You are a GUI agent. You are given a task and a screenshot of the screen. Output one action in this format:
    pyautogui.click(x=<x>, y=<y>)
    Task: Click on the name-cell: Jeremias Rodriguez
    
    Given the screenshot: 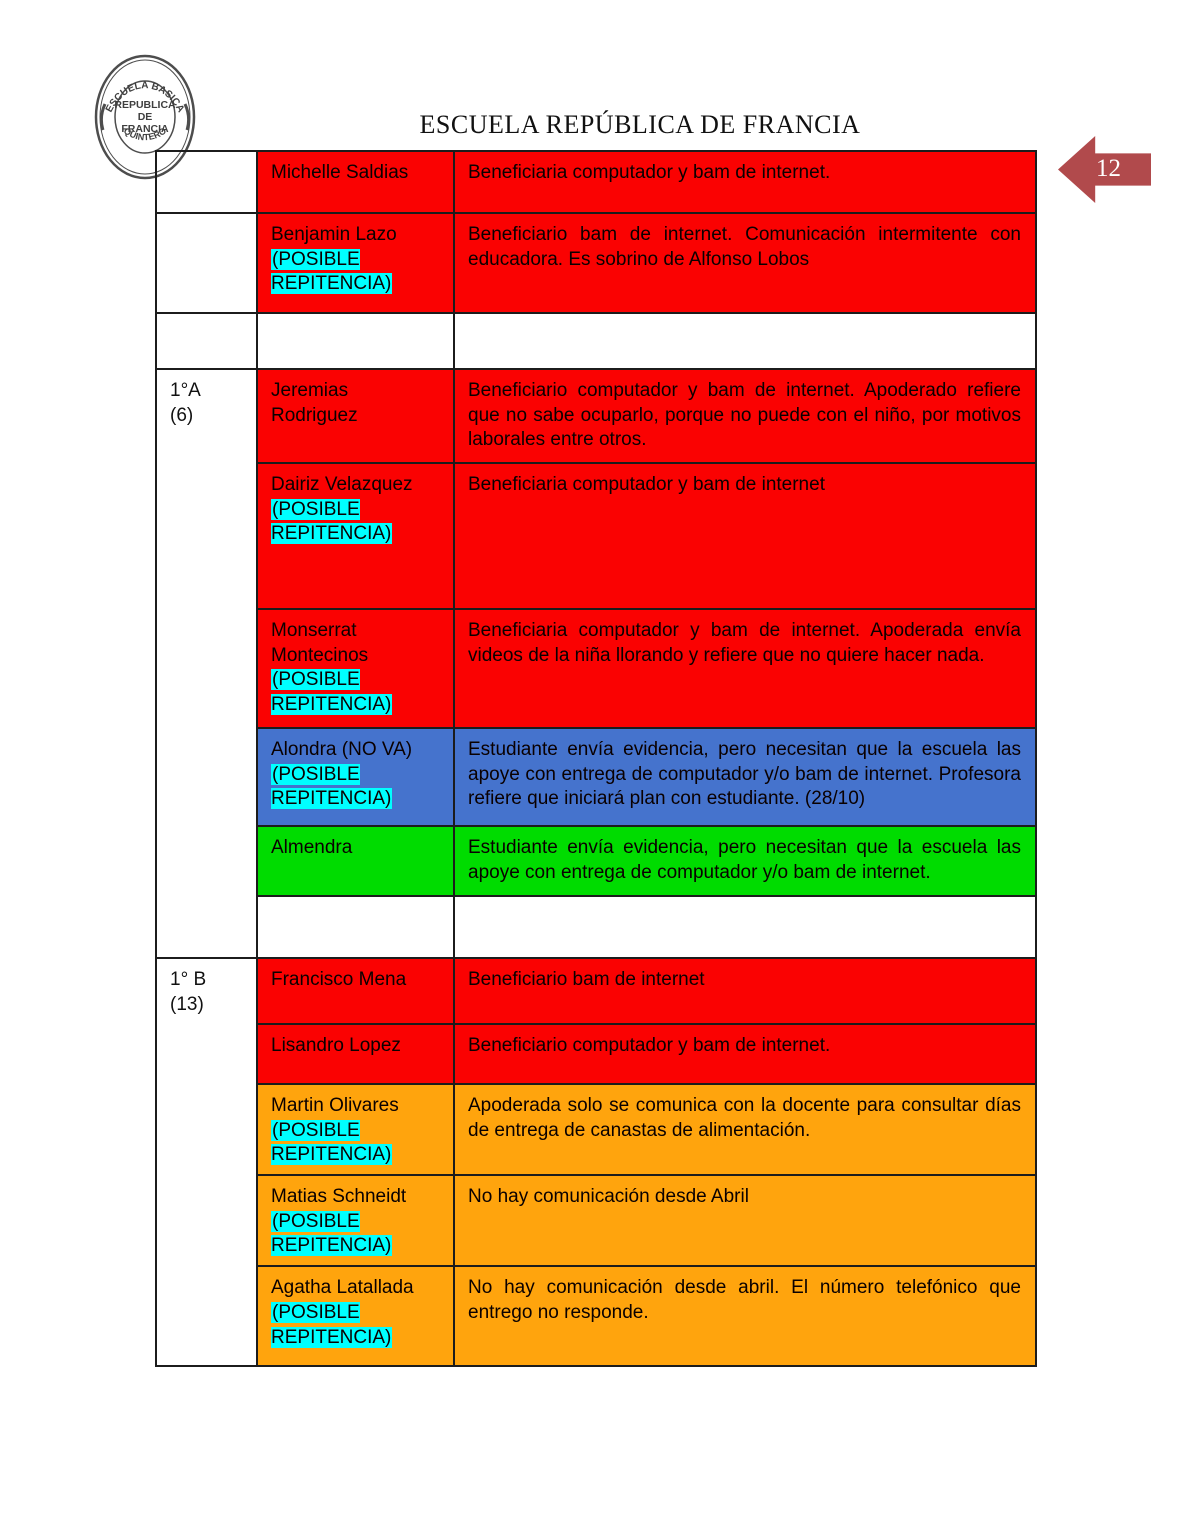 What is the action you would take?
    pyautogui.click(x=355, y=416)
    